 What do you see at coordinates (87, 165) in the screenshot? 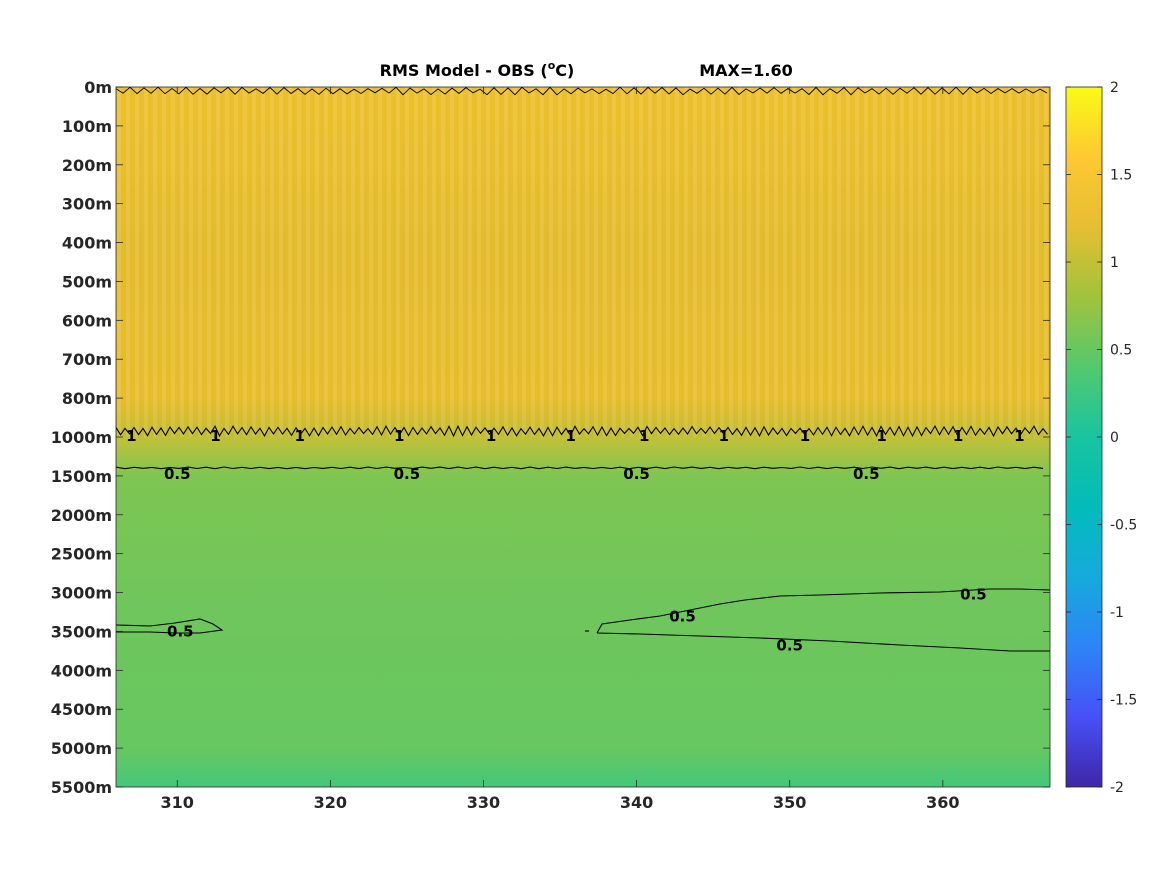
I see `y-tick-label: 200m` at bounding box center [87, 165].